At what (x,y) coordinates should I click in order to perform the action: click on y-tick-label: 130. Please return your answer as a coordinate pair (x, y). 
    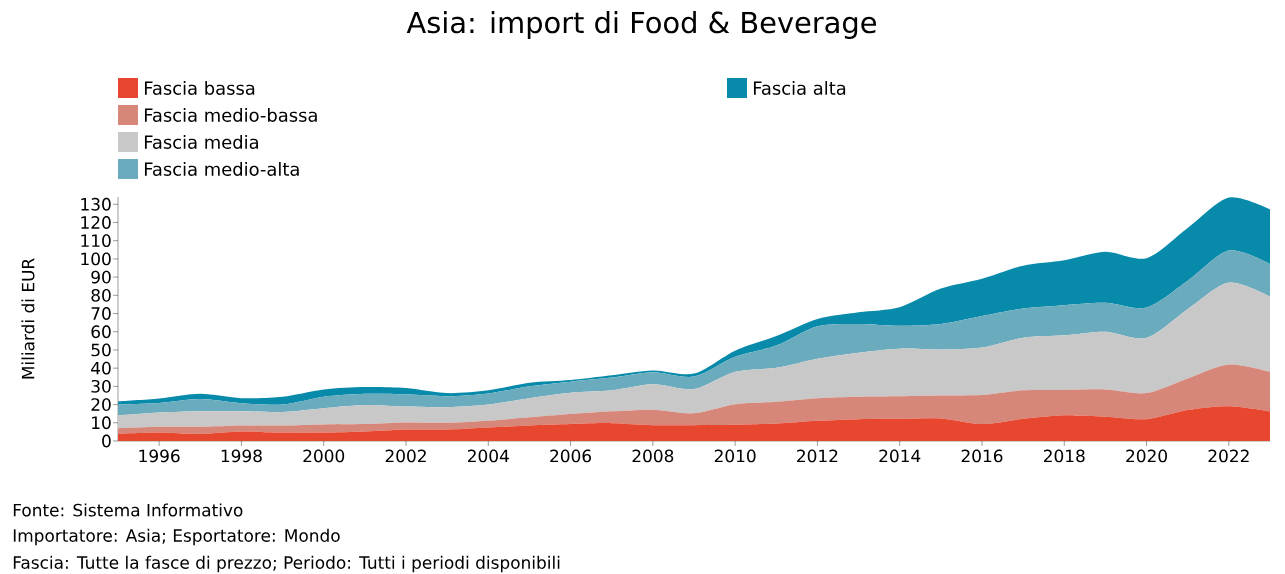
    Looking at the image, I should click on (96, 204).